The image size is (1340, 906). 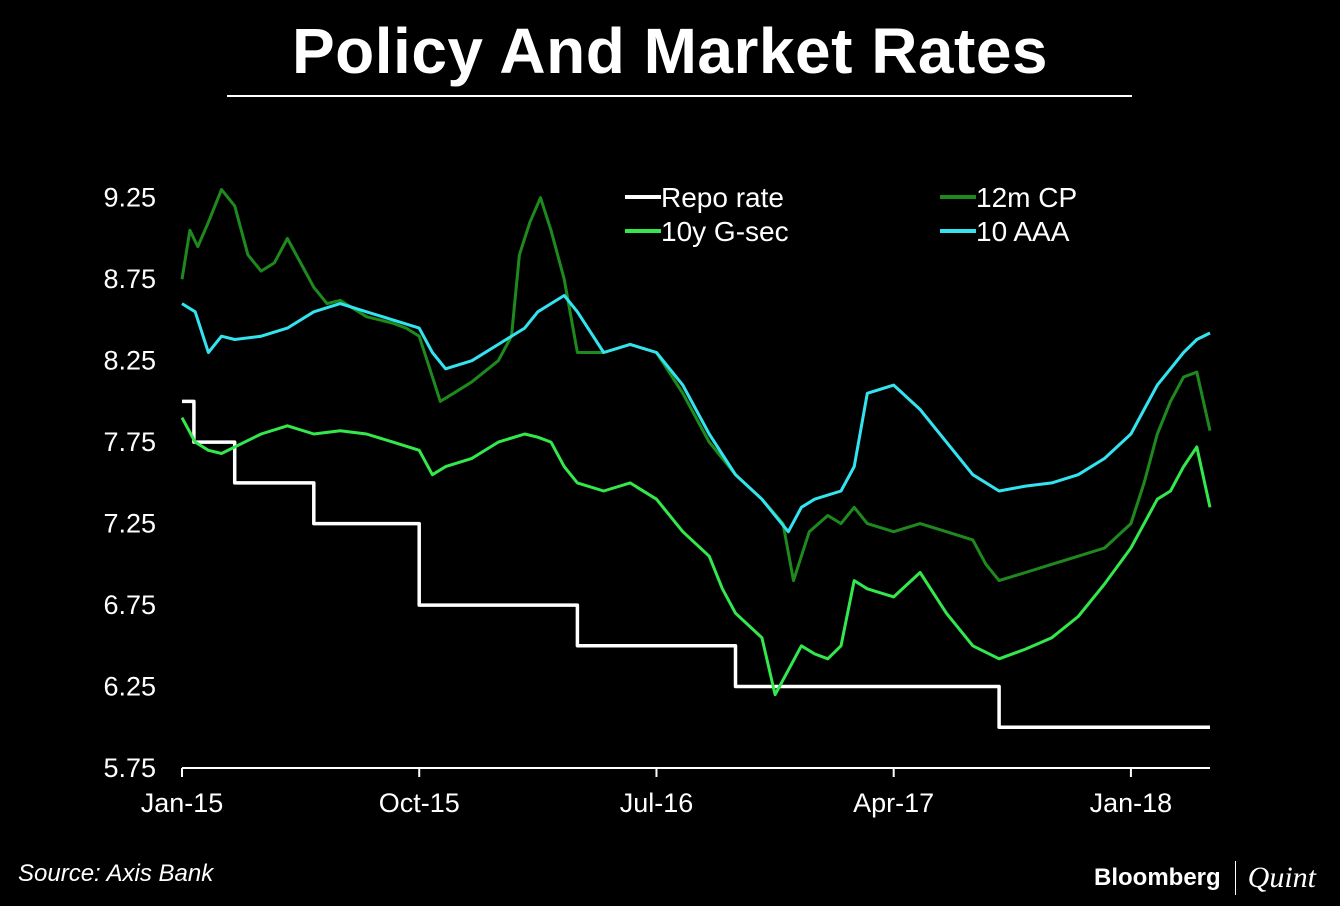 What do you see at coordinates (679, 96) in the screenshot?
I see `title-underline` at bounding box center [679, 96].